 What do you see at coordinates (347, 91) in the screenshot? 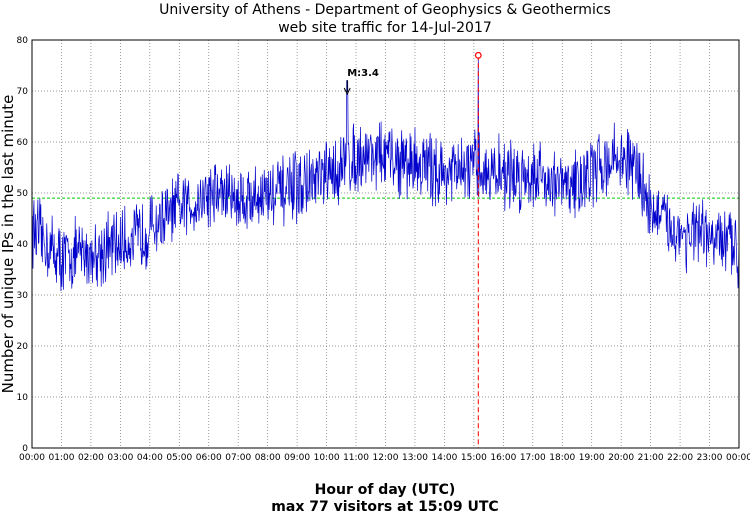
I see `event-arrow-icon` at bounding box center [347, 91].